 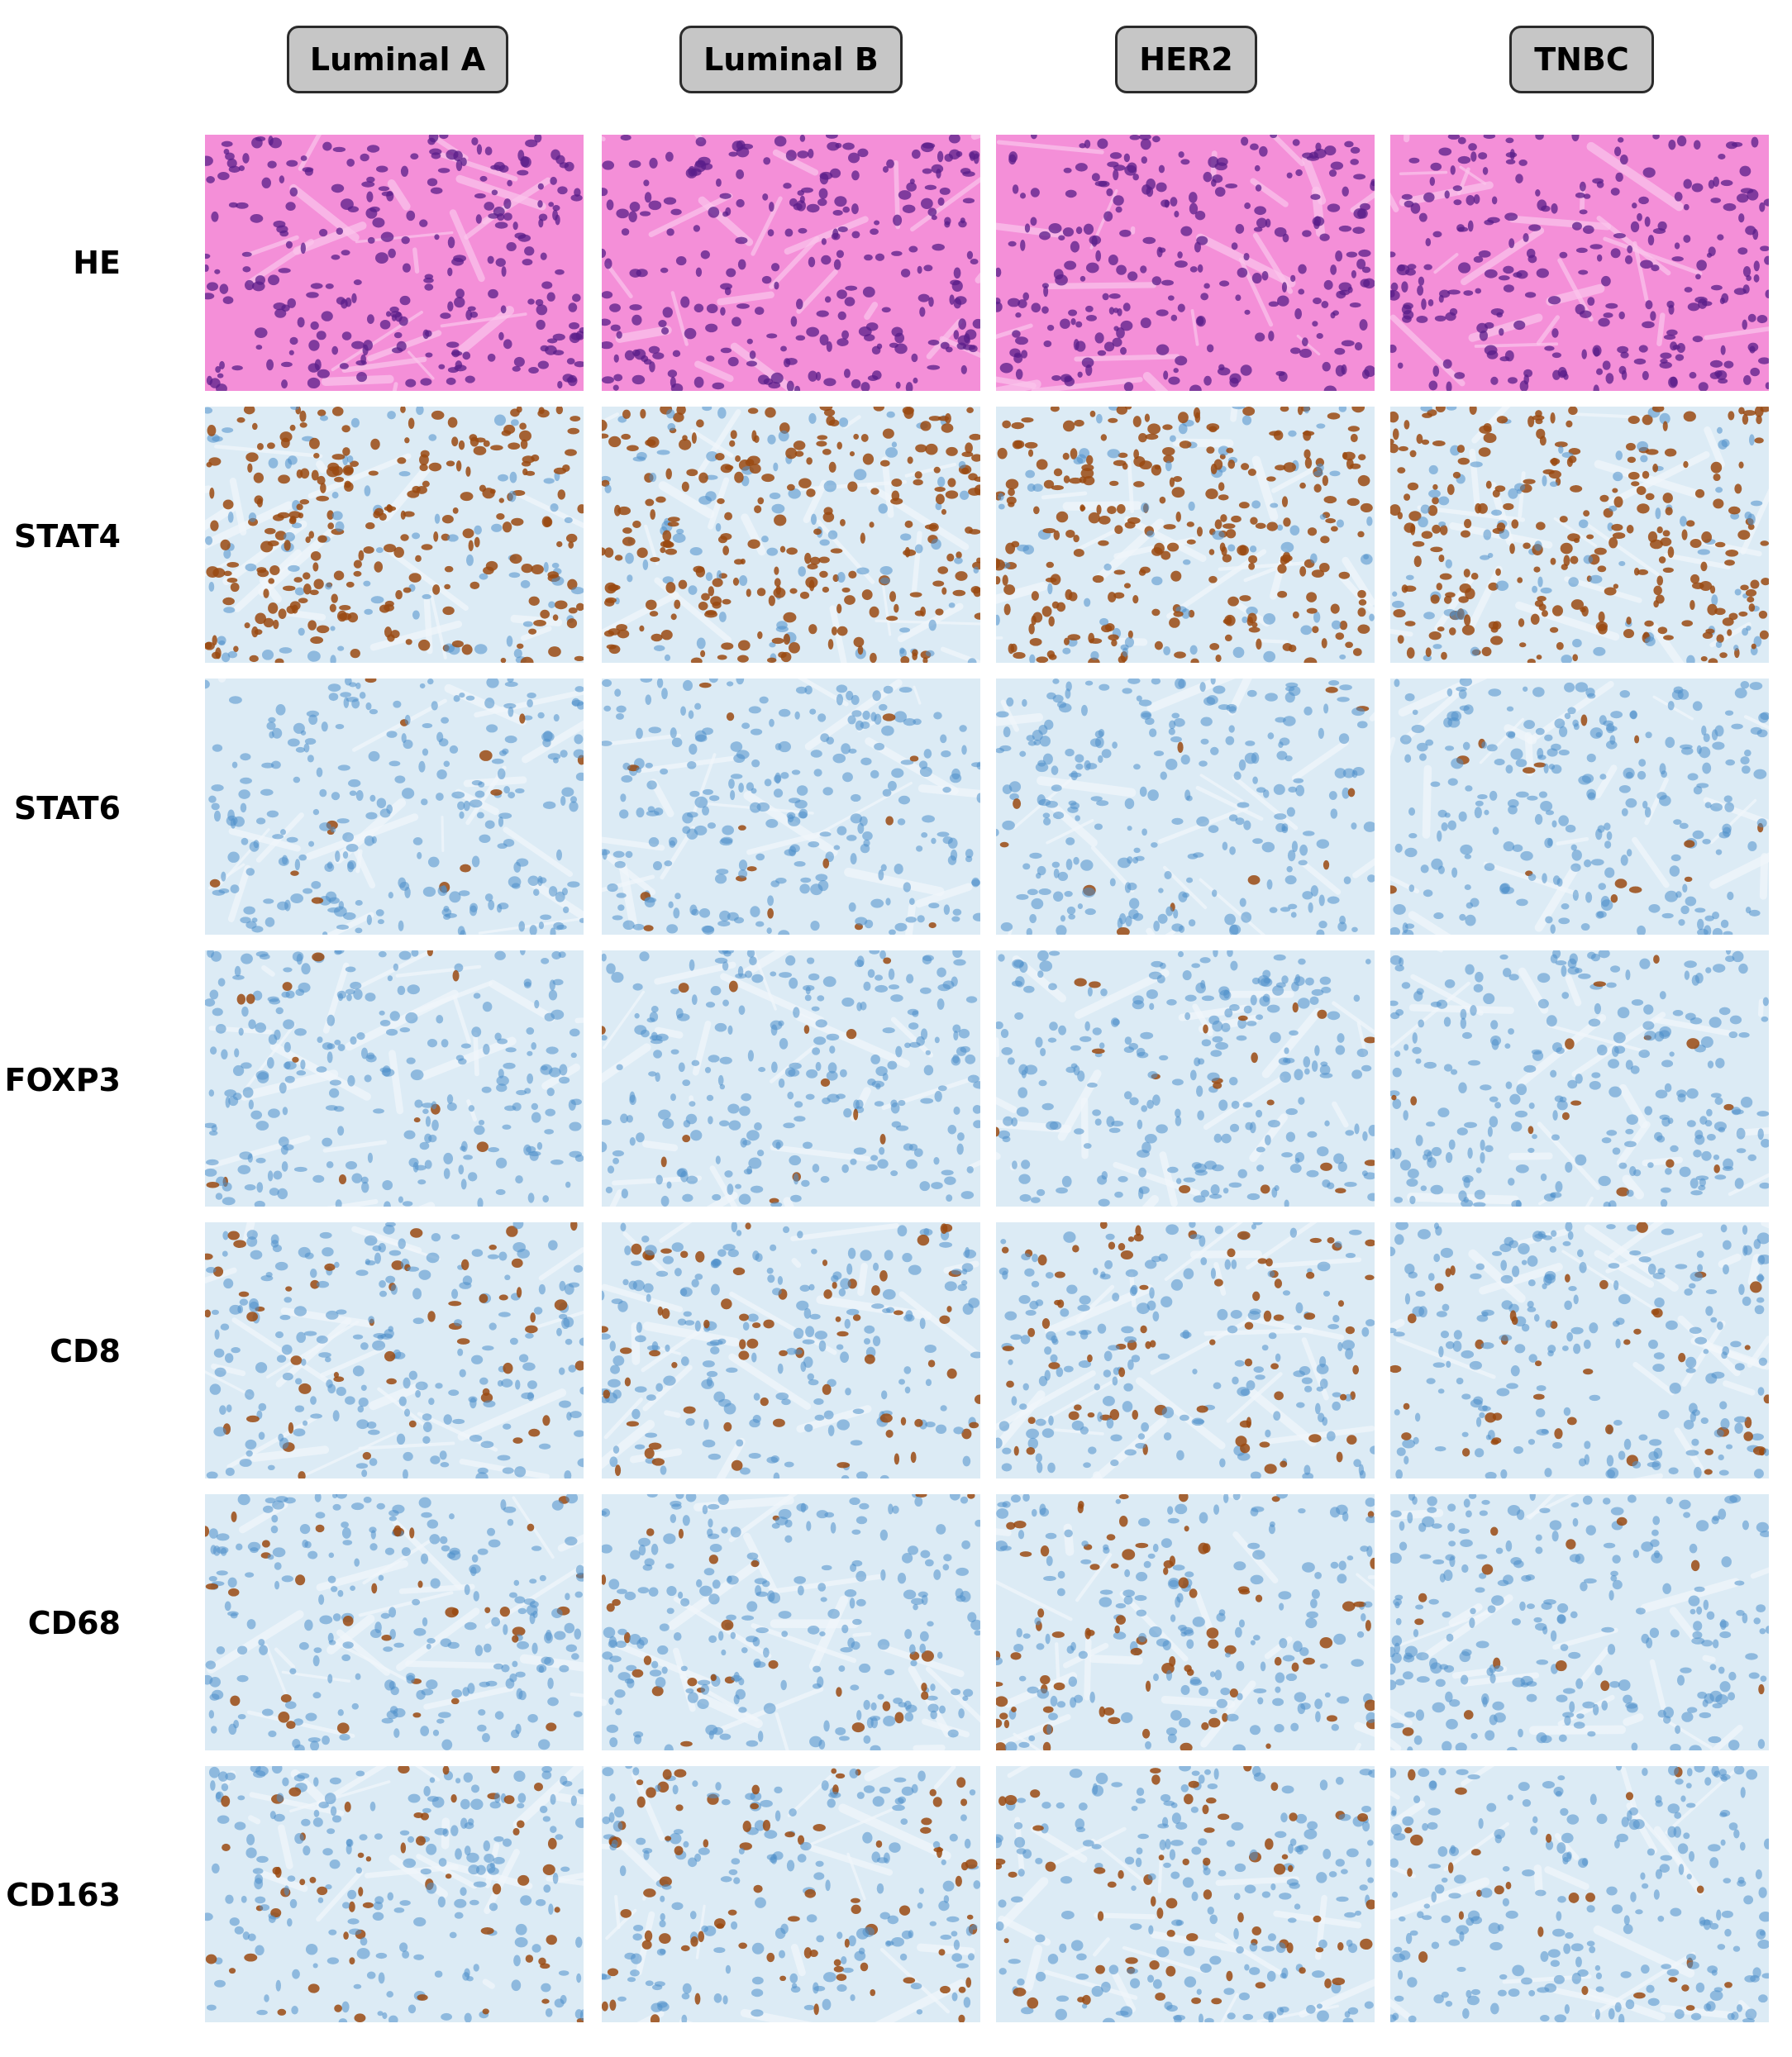 I want to click on micrograph-foxp3-luminal-a, so click(x=395, y=1078).